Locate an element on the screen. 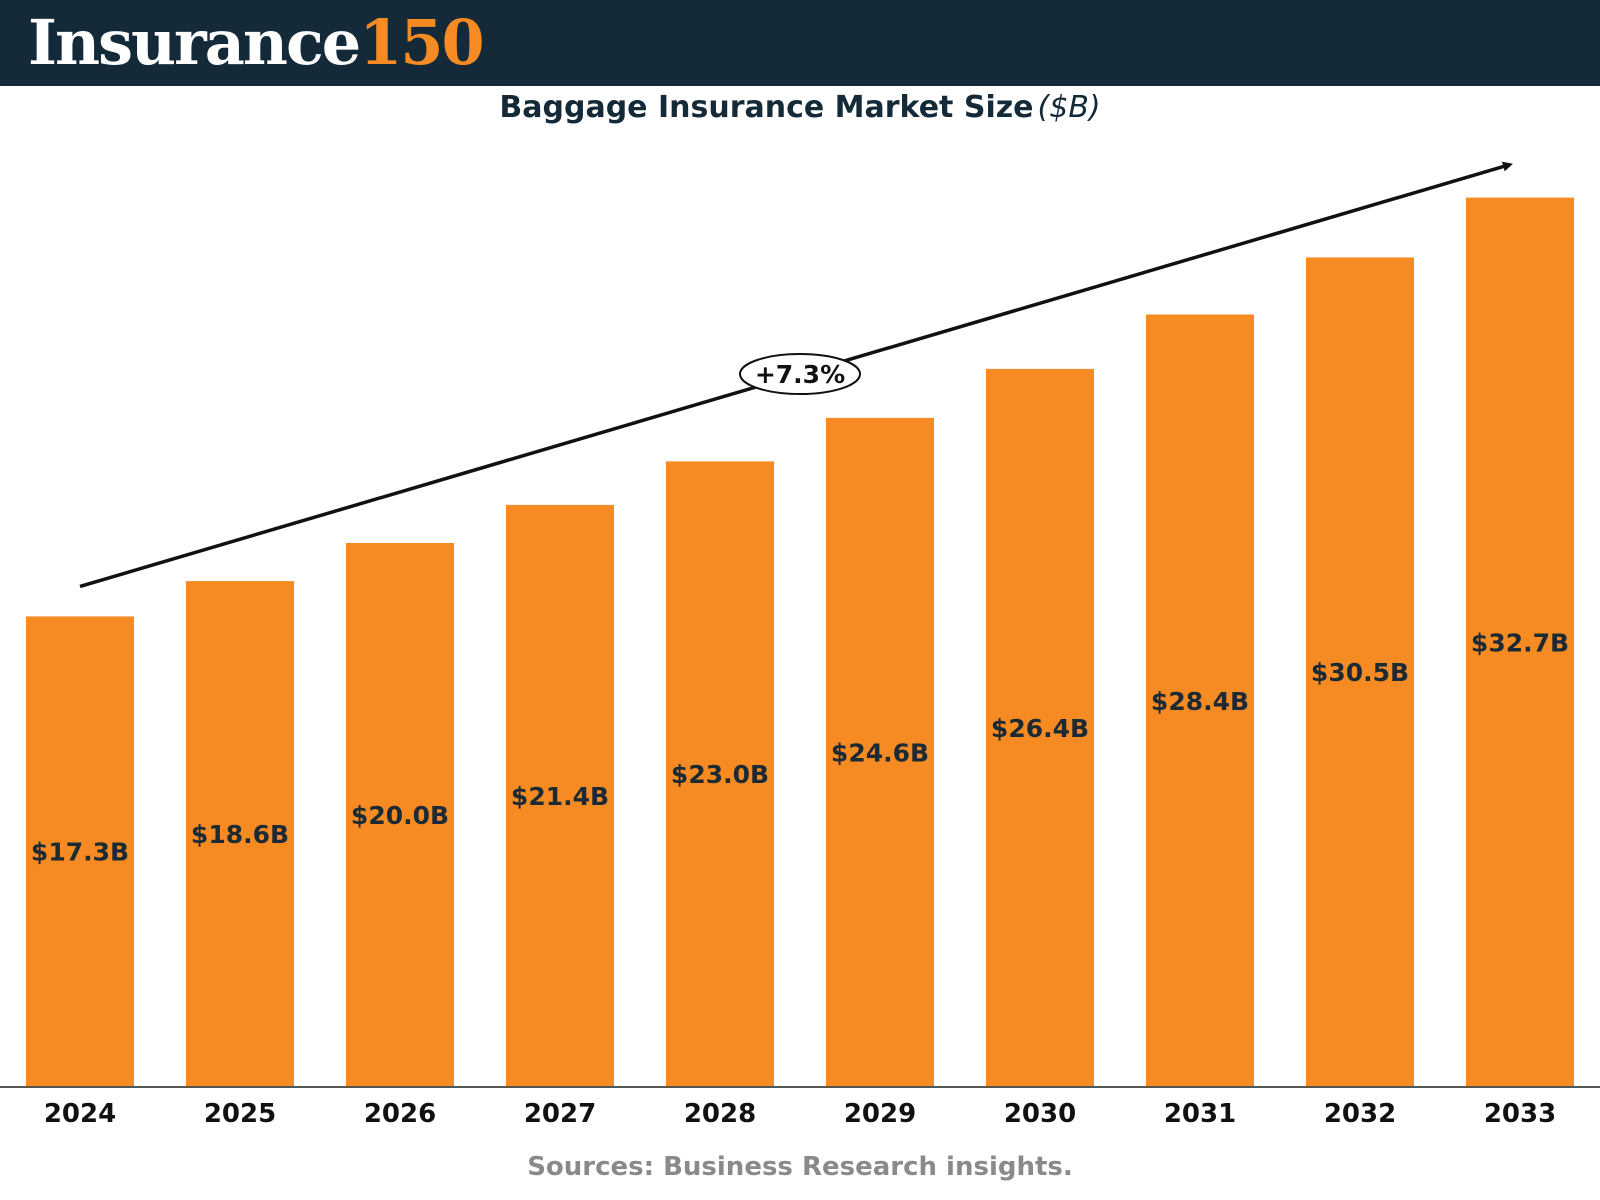  logo-number: 150 is located at coordinates (421, 42).